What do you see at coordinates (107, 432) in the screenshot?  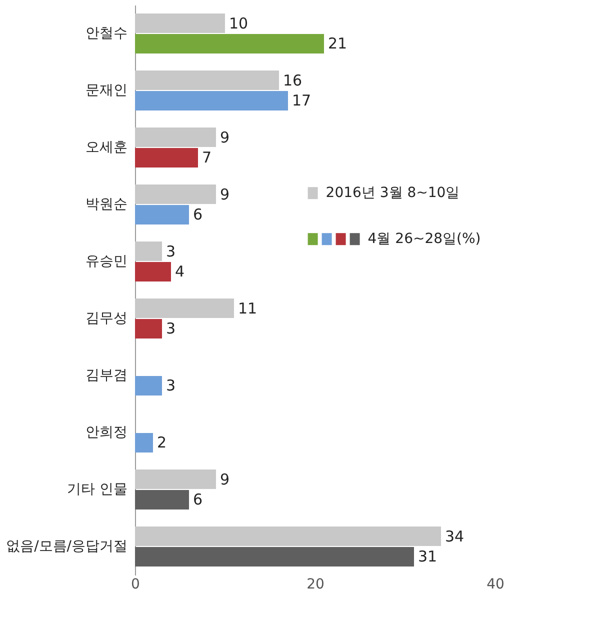 I see `y-tick-label: 안희정` at bounding box center [107, 432].